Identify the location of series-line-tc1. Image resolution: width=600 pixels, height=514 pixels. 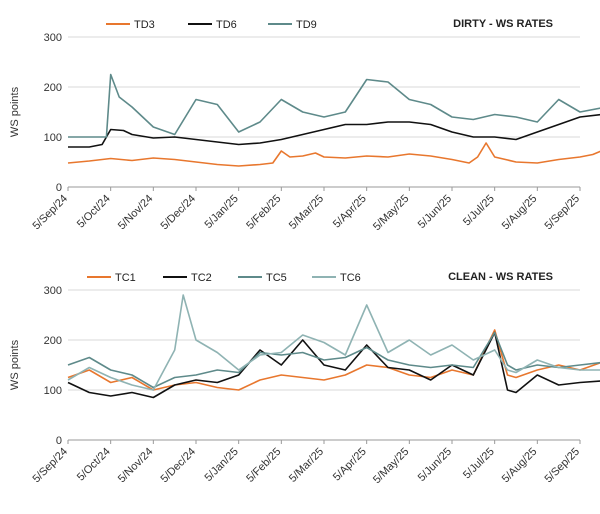
(333, 360).